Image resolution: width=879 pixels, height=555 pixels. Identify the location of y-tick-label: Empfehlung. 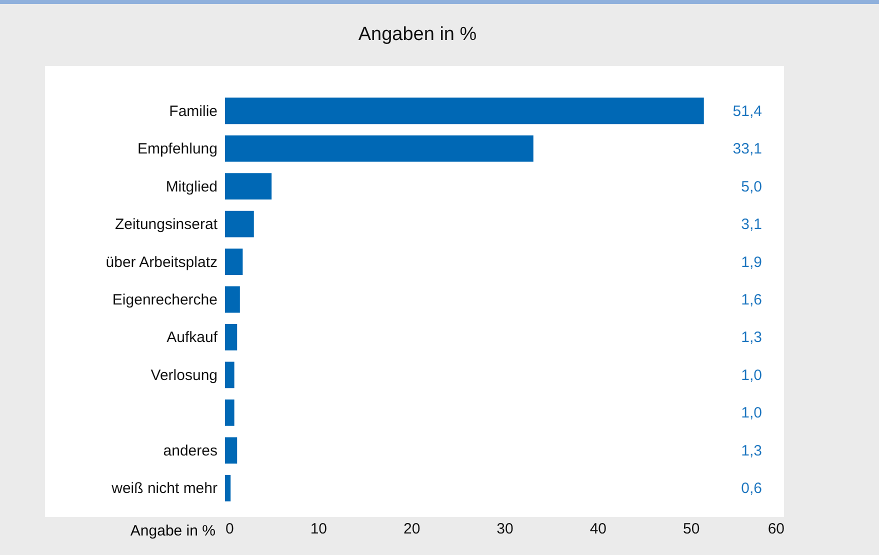
(177, 149).